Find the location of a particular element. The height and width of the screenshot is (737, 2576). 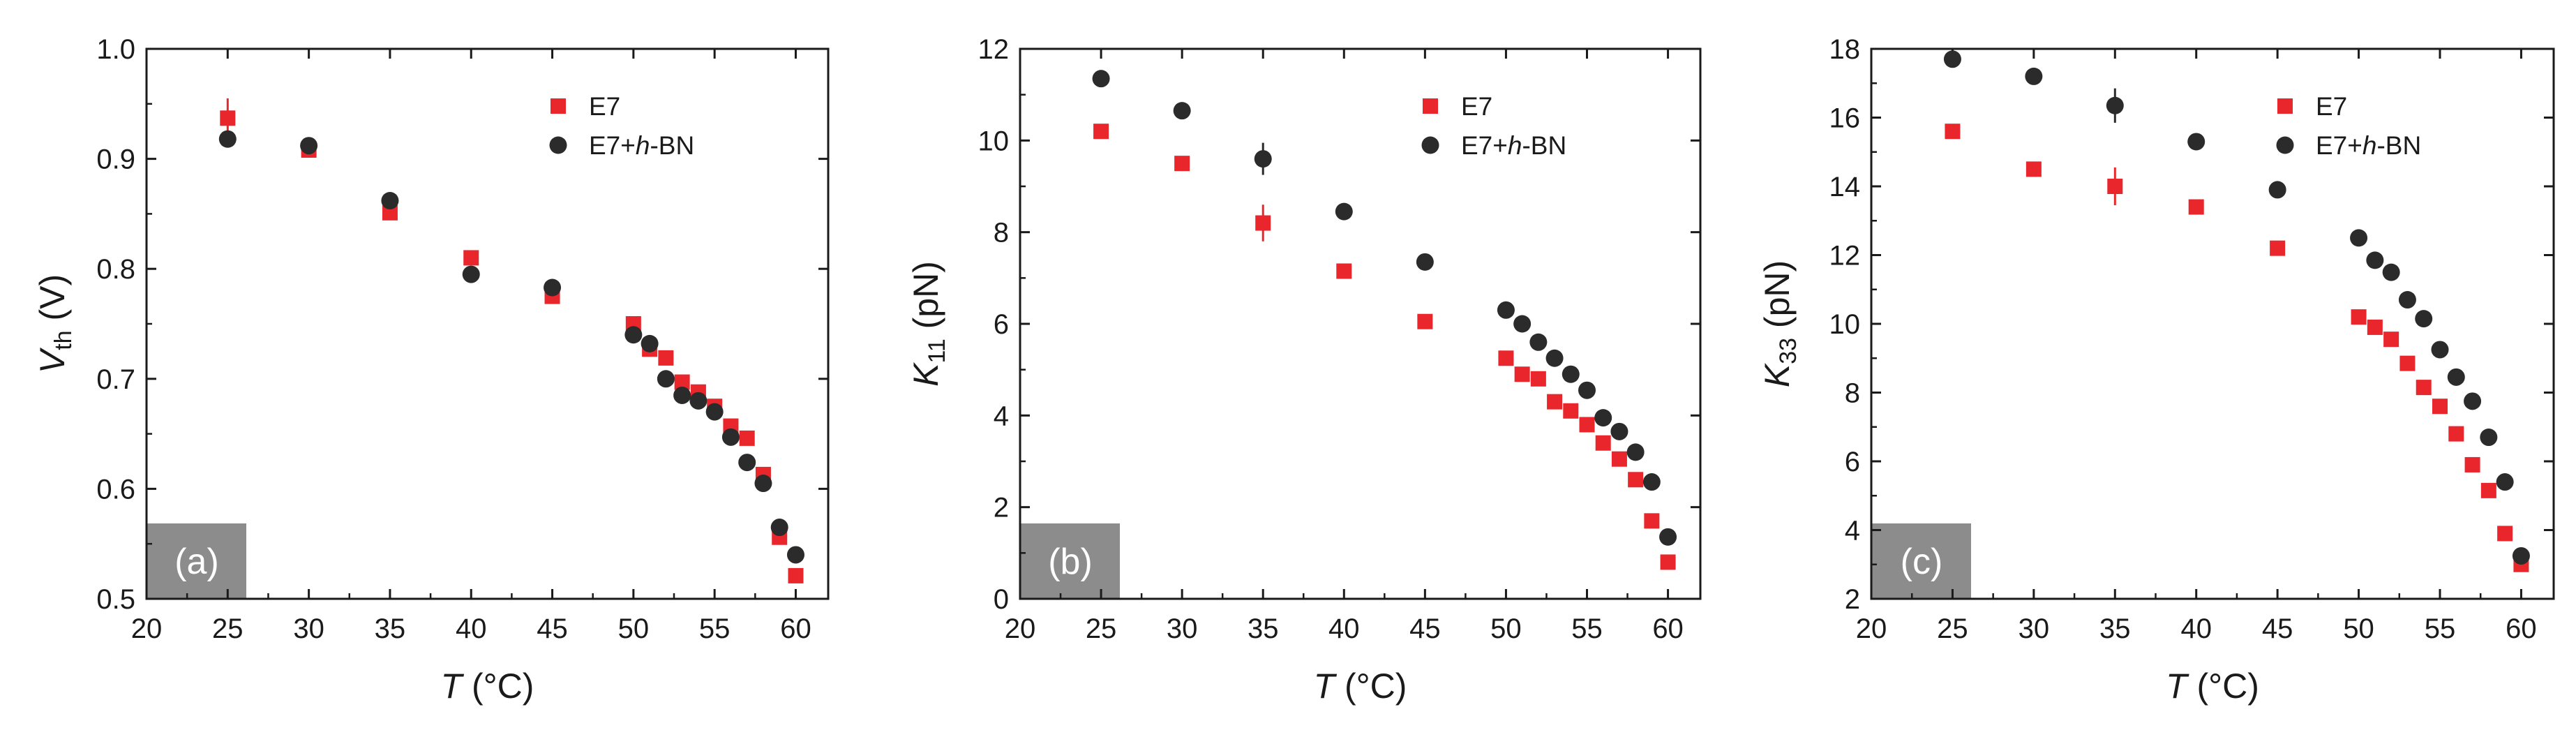

y-tick-label: 12 is located at coordinates (994, 49).